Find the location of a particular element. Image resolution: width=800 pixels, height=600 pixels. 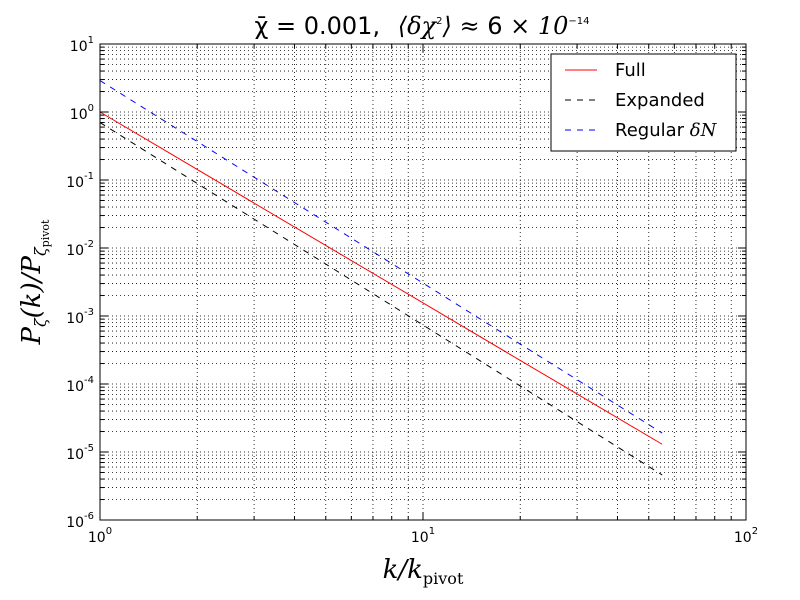

y-tick-label-exp: -3 is located at coordinates (89, 312).